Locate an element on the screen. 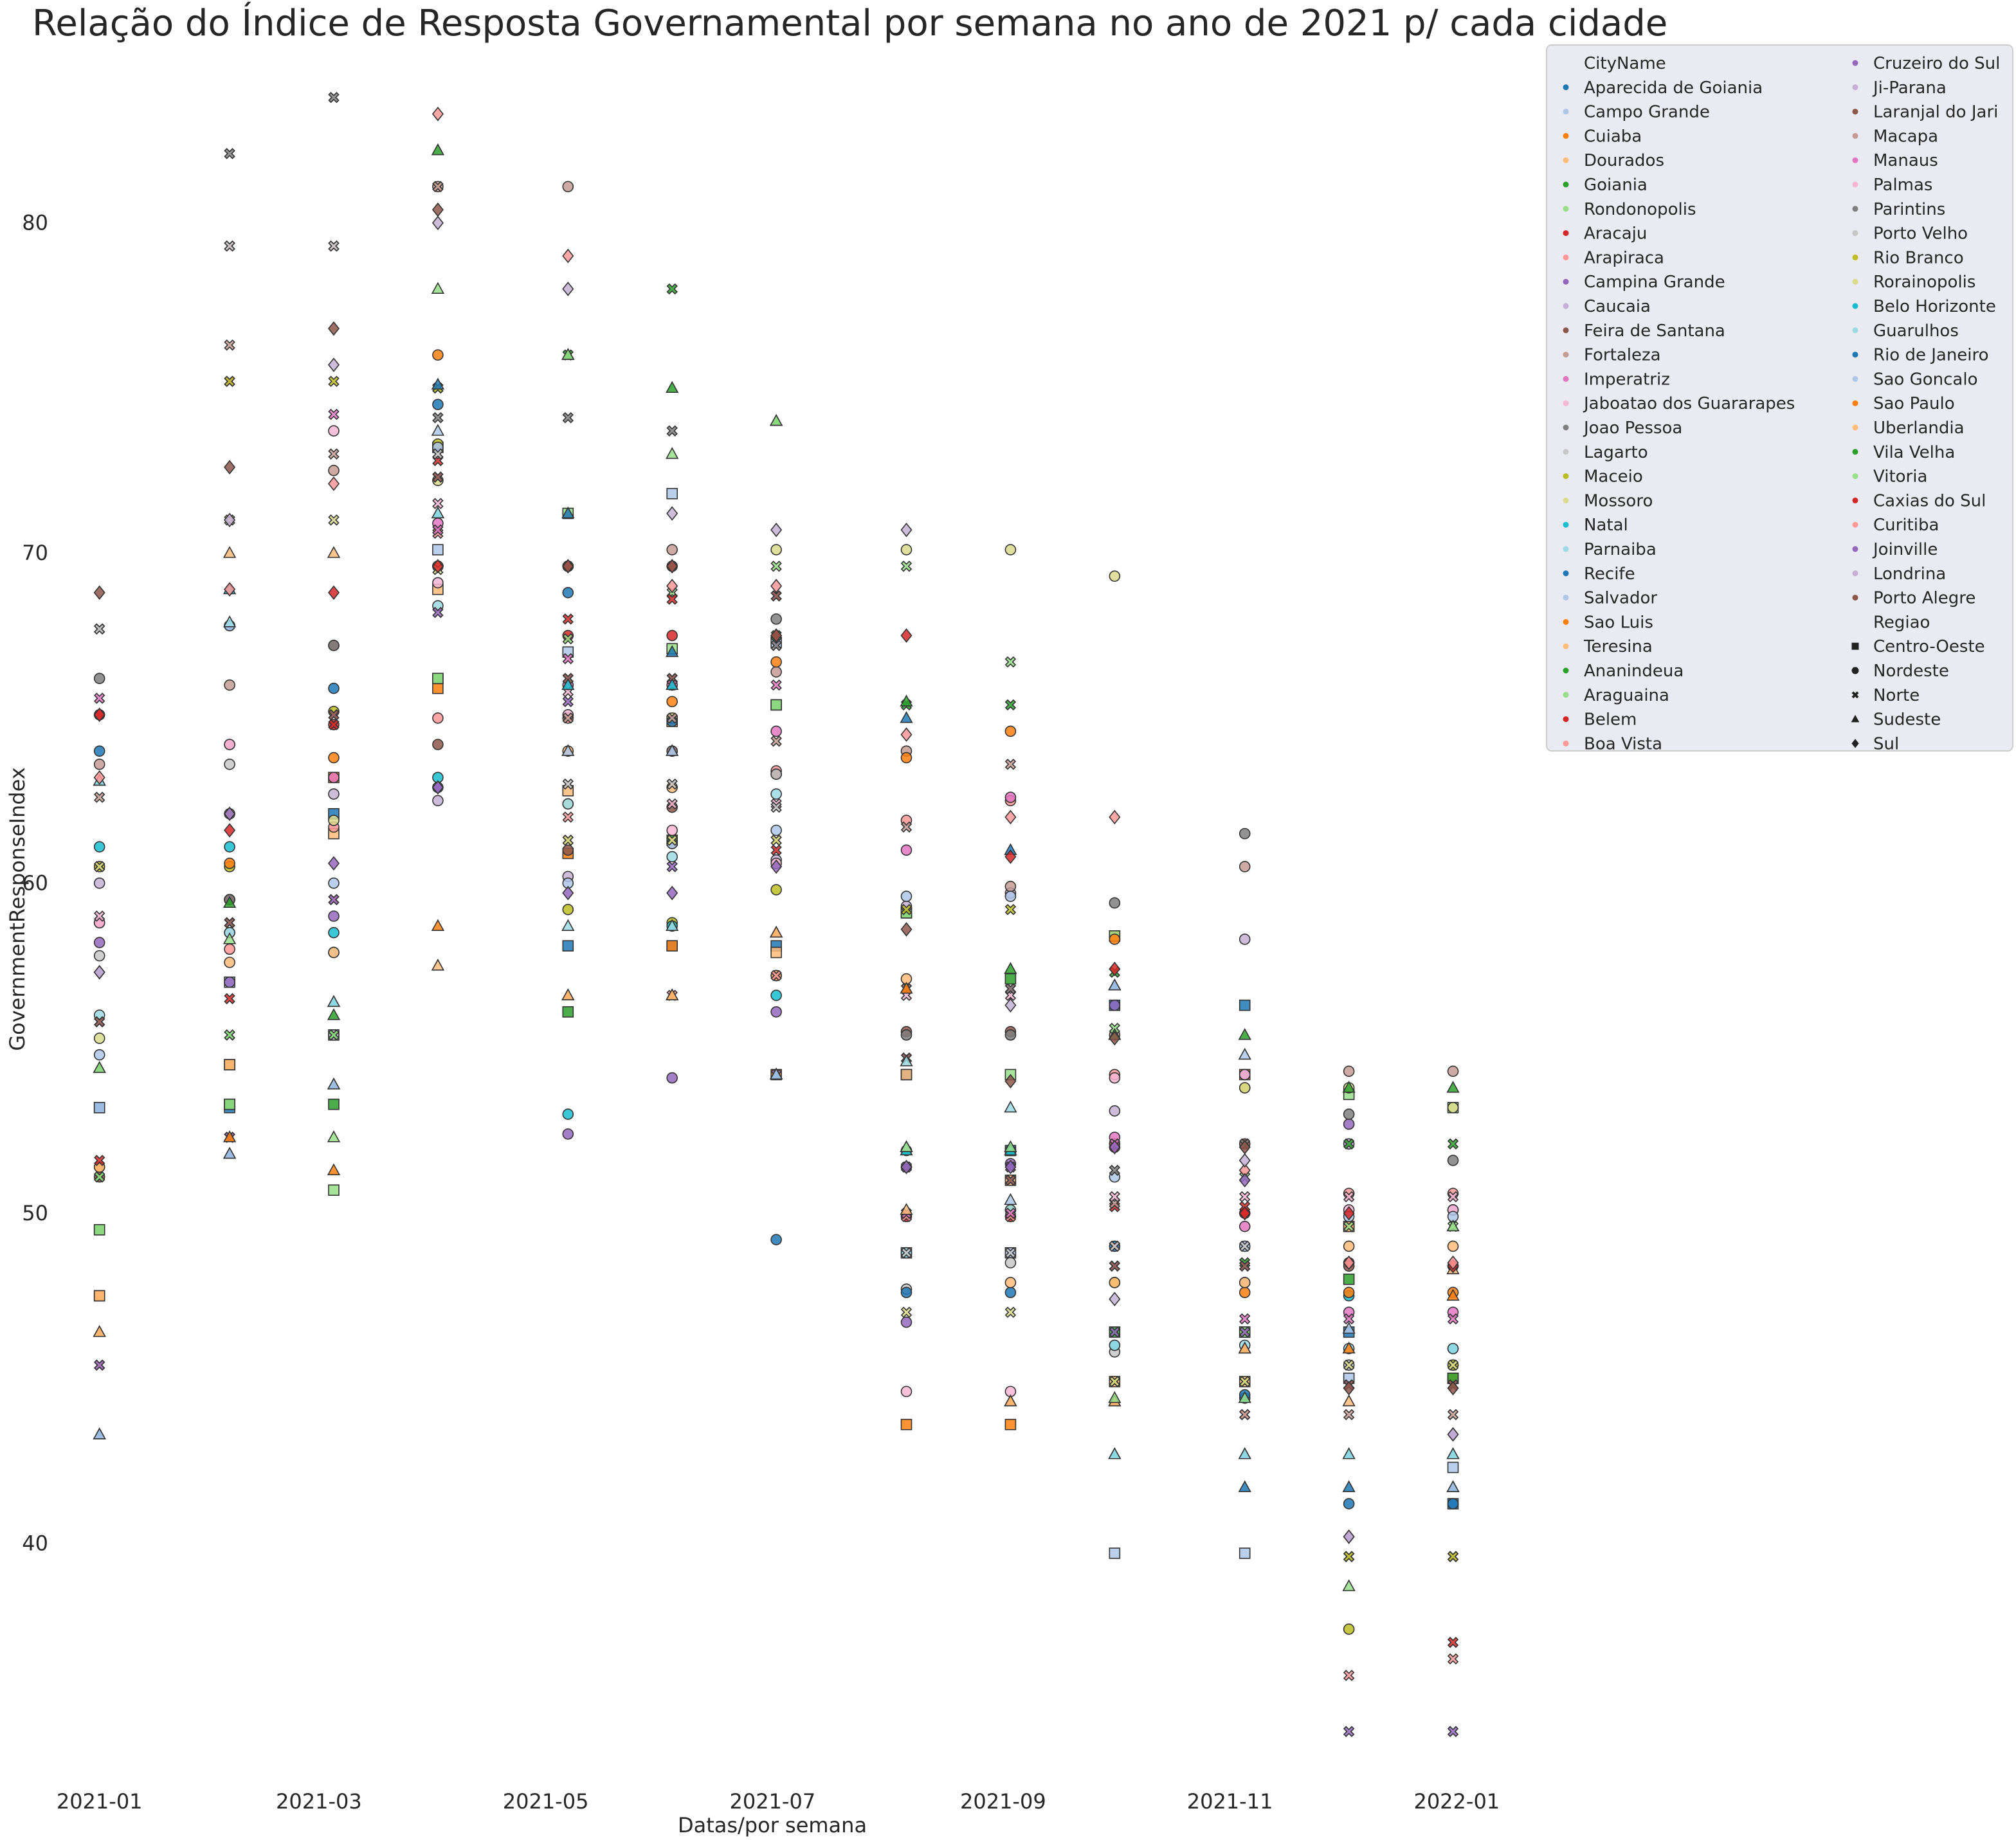 Image resolution: width=2016 pixels, height=1840 pixels. legend-label: Lagarto is located at coordinates (1616, 452).